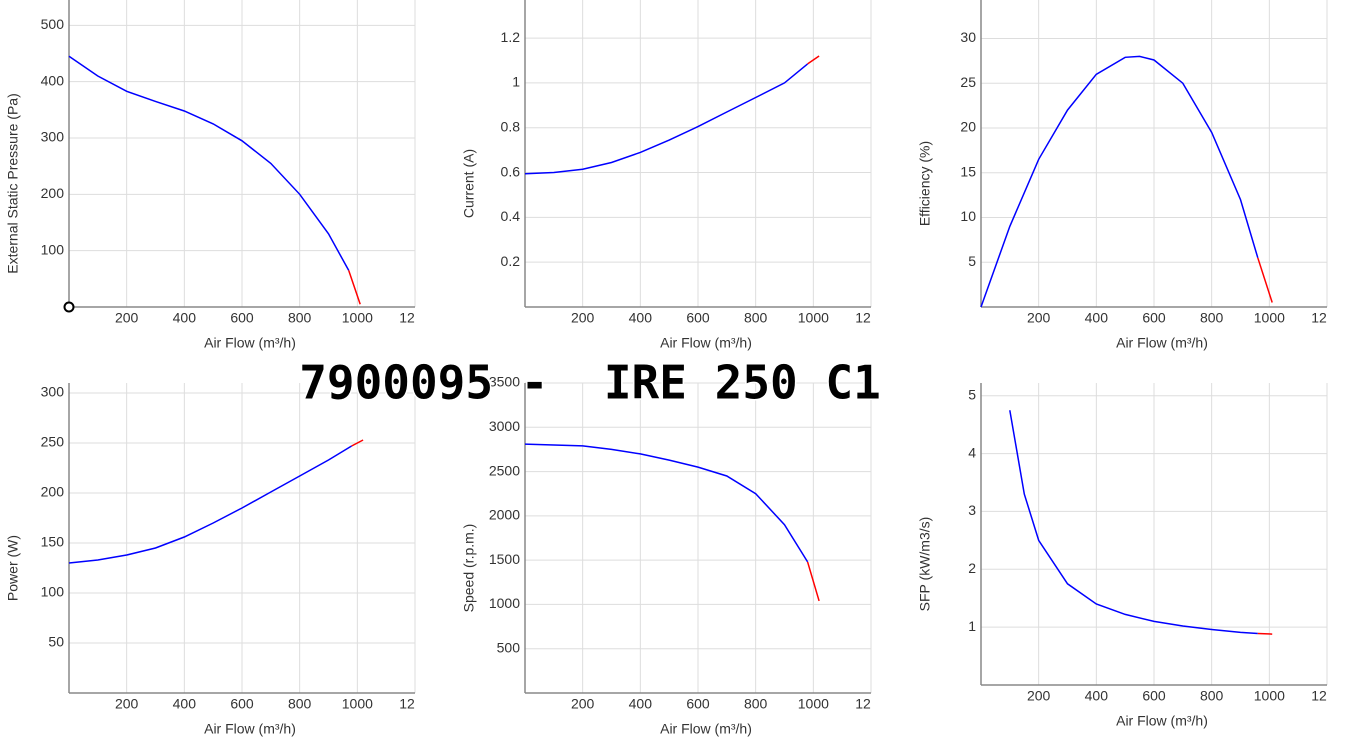  What do you see at coordinates (968, 171) in the screenshot?
I see `y-tick-label: 15` at bounding box center [968, 171].